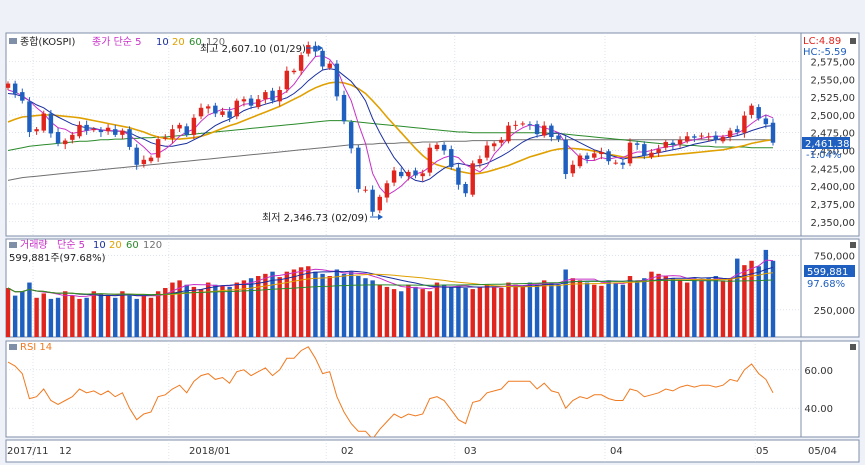  What do you see at coordinates (132, 245) in the screenshot?
I see `volume-legend-ma60: 60` at bounding box center [132, 245].